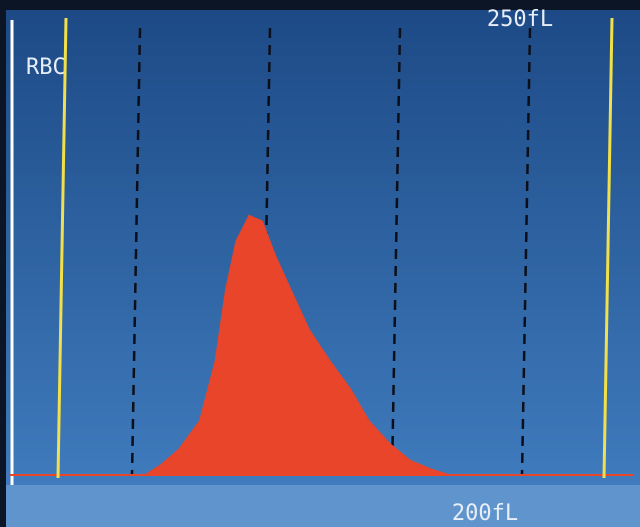  I want to click on annotation: 250fL, so click(520, 19).